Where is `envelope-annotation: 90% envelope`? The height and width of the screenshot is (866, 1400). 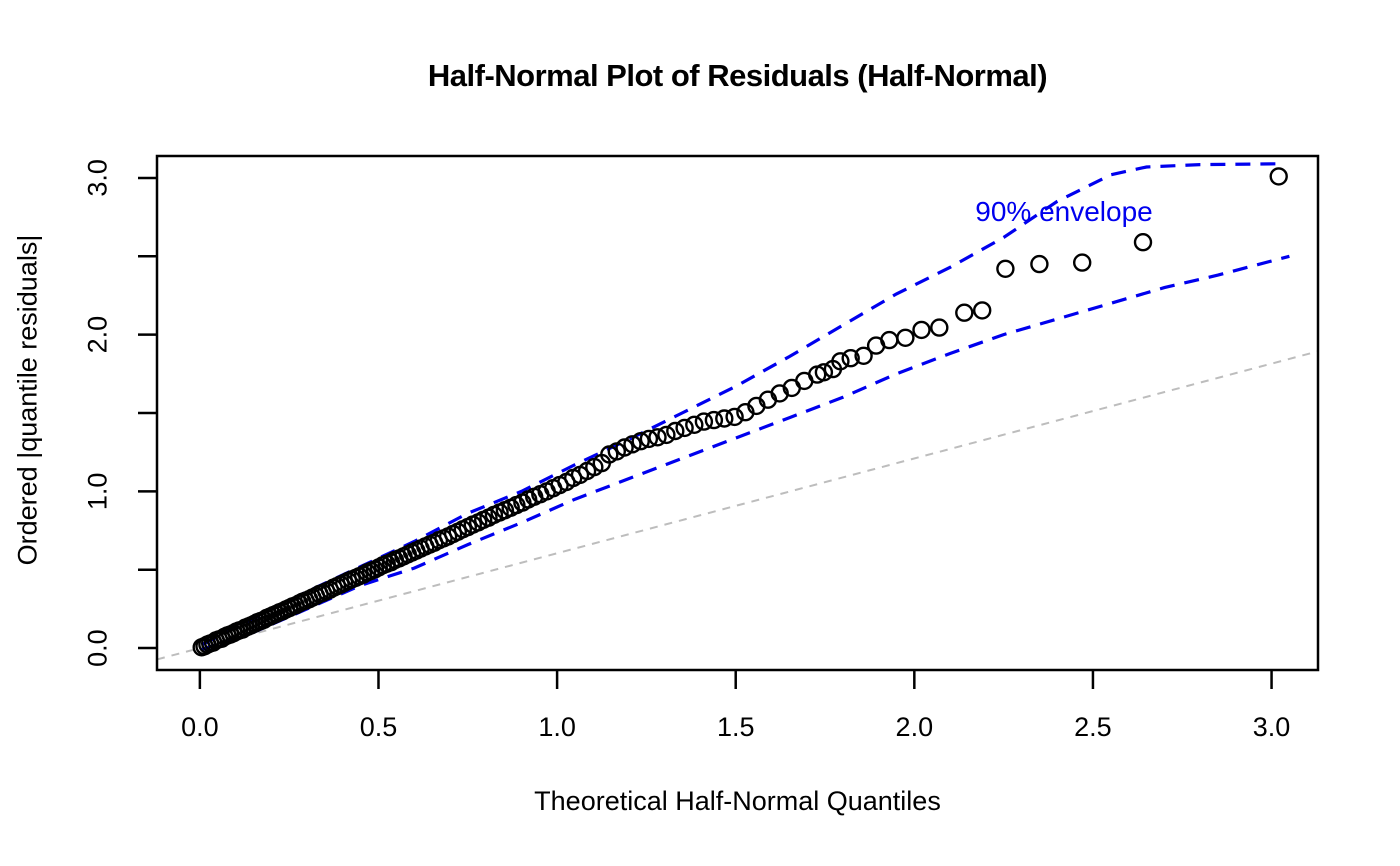
envelope-annotation: 90% envelope is located at coordinates (1064, 211).